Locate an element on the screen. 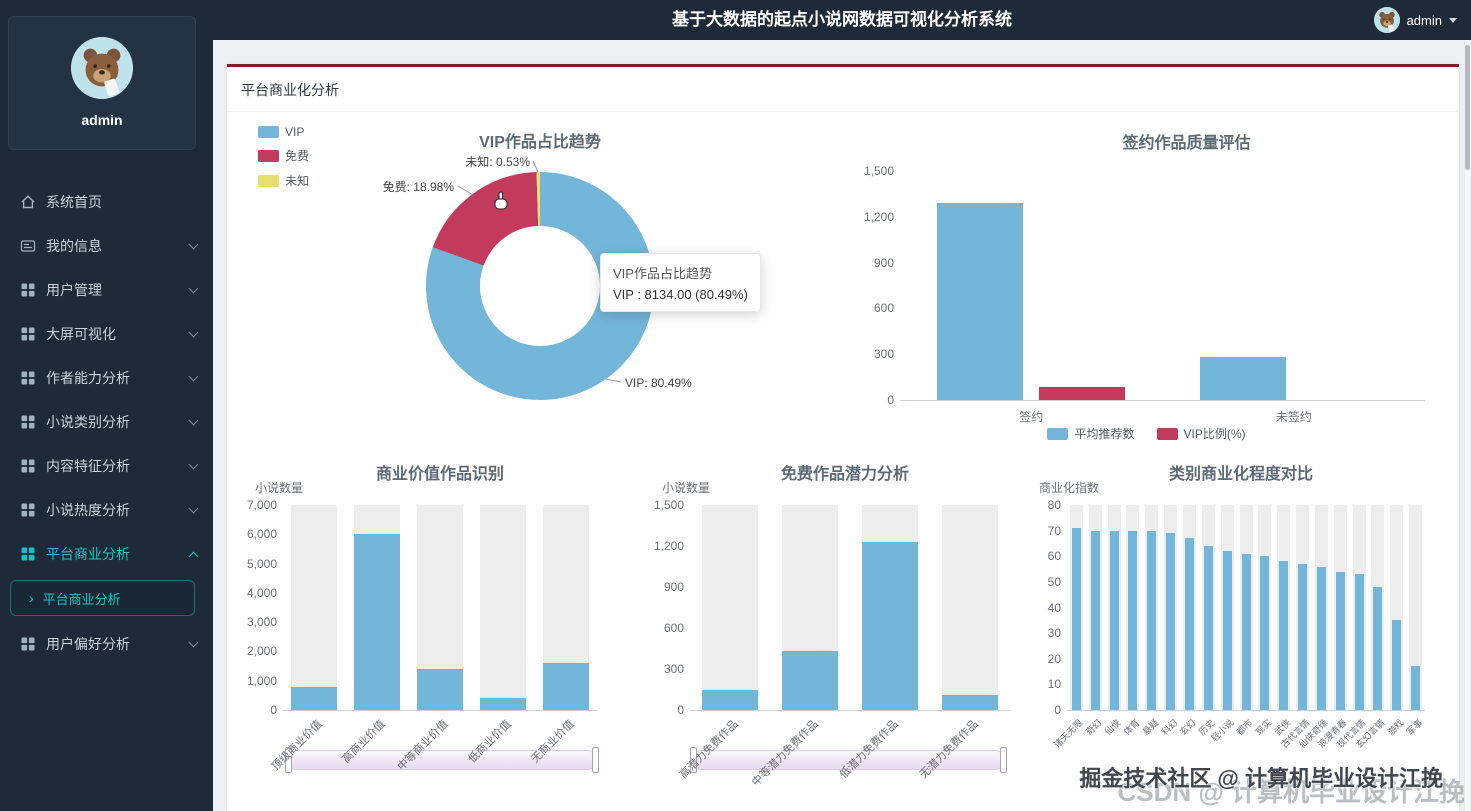 The image size is (1471, 811). panel-title: 平台商业化分析 is located at coordinates (290, 90).